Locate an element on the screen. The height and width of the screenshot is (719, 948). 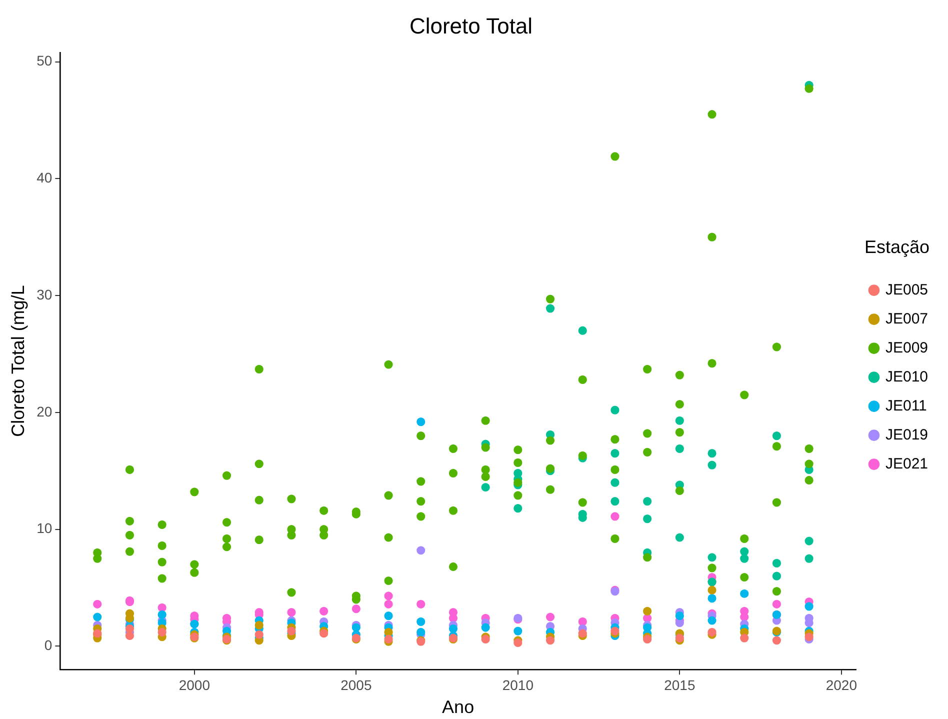
legend-title: Estação is located at coordinates (897, 247).